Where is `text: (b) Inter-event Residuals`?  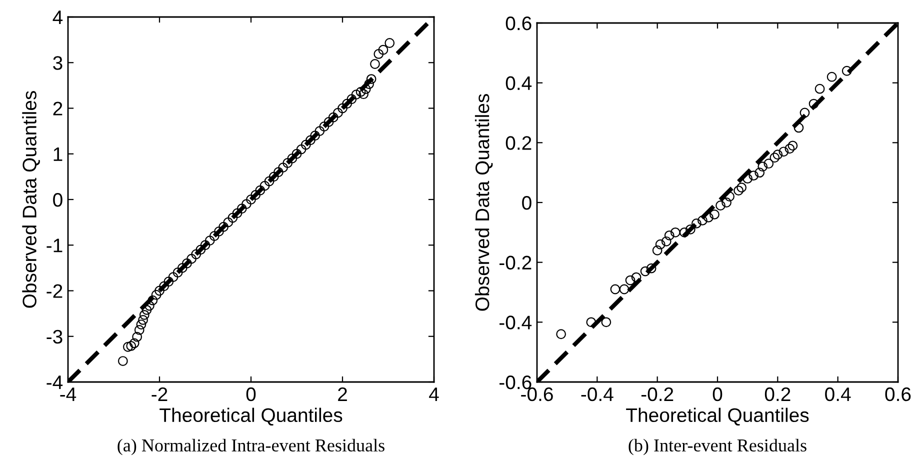 text: (b) Inter-event Residuals is located at coordinates (717, 447).